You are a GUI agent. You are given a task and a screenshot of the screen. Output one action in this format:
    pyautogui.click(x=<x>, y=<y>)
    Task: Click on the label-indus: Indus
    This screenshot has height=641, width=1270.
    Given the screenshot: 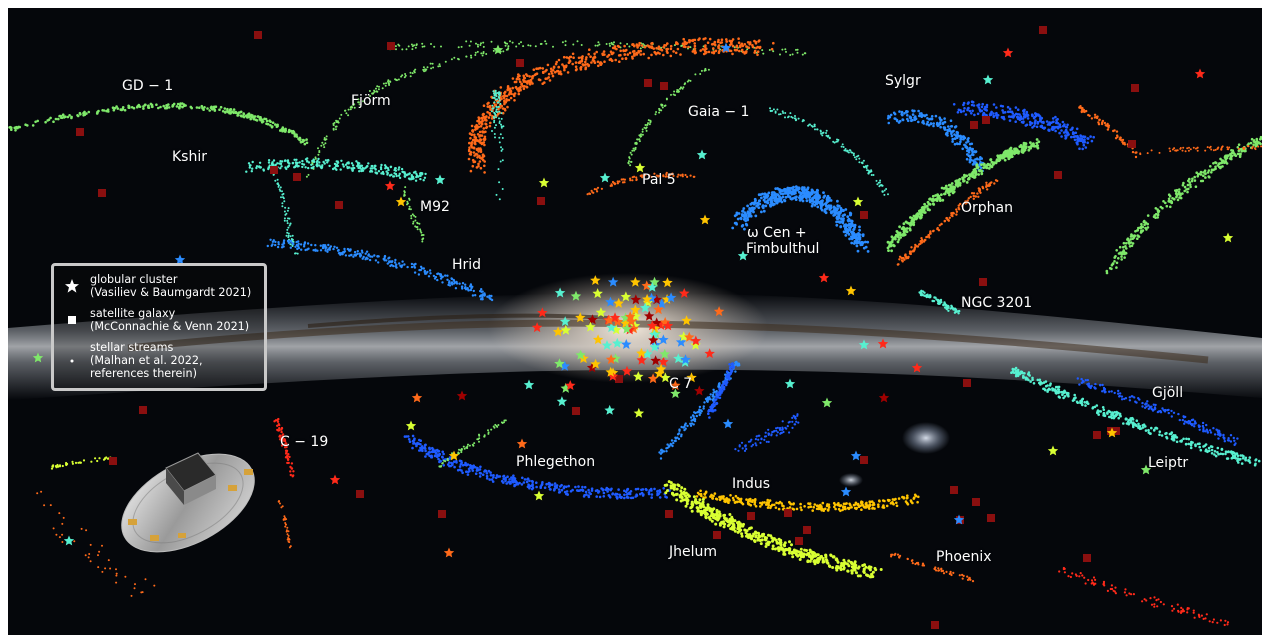 What is the action you would take?
    pyautogui.click(x=751, y=484)
    